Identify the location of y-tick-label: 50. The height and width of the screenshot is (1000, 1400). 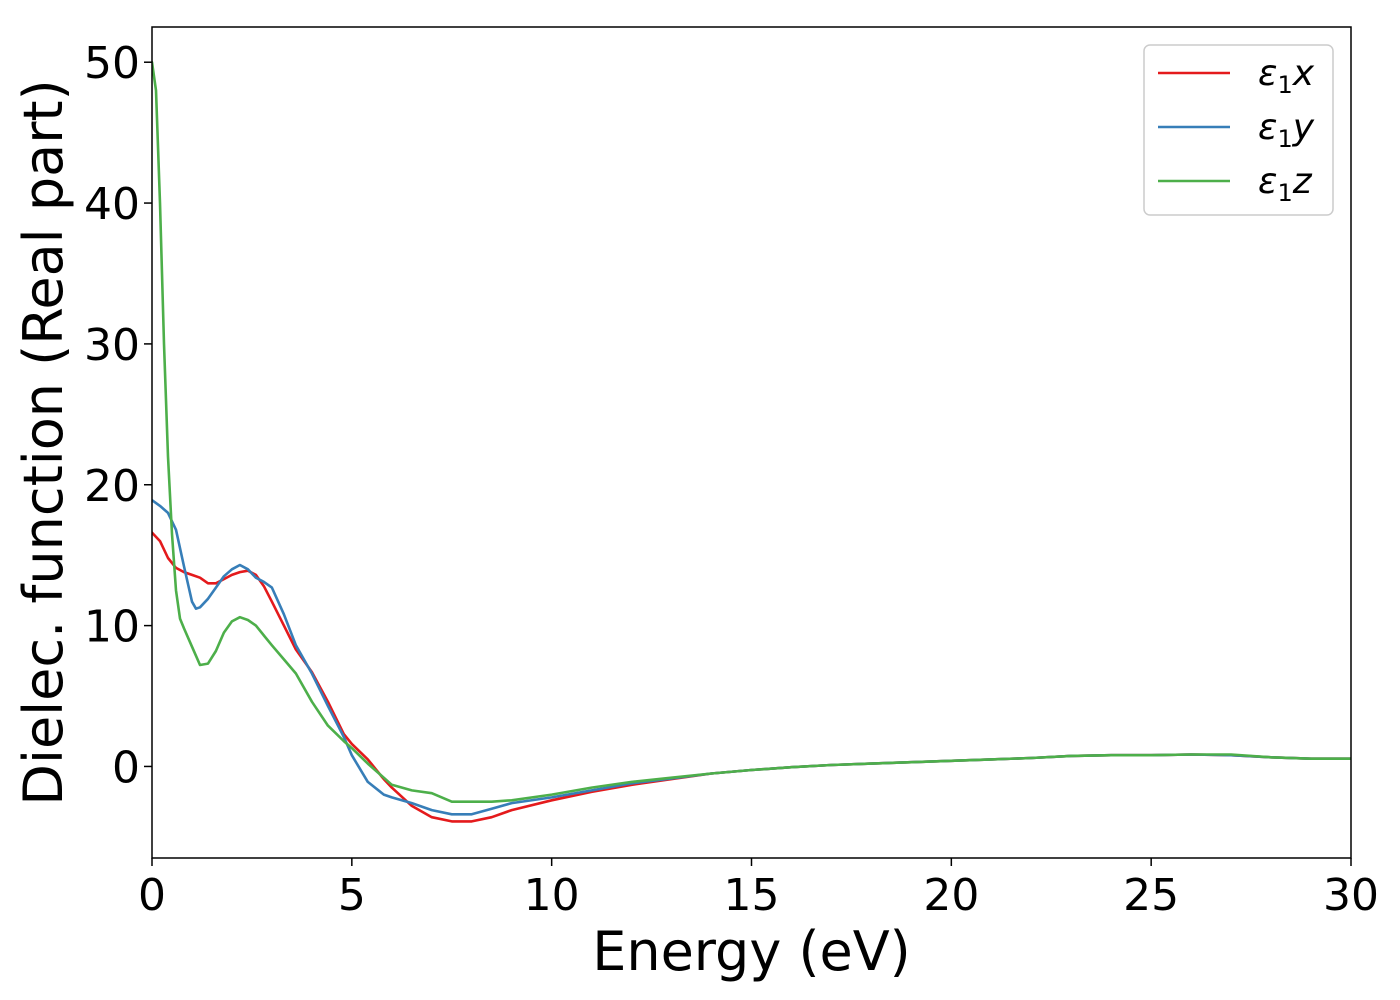
(112, 63).